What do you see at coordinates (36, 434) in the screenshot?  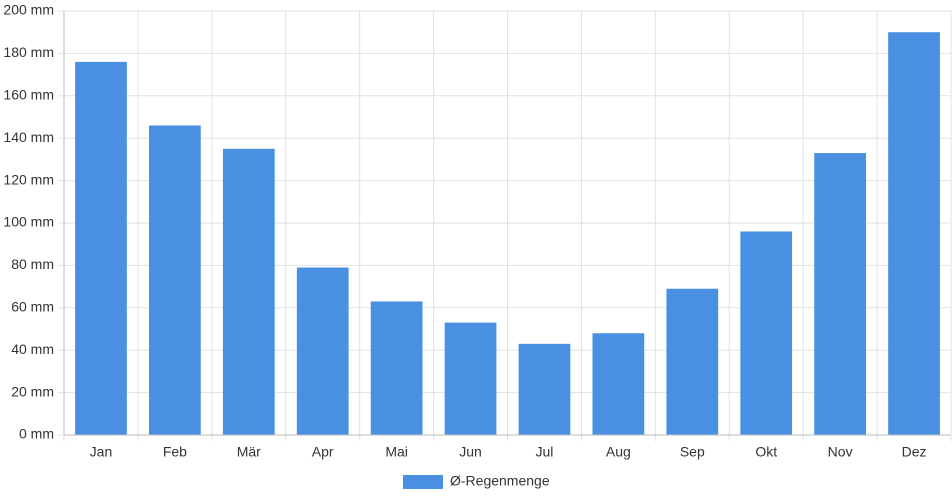 I see `y-tick-label: 0 mm` at bounding box center [36, 434].